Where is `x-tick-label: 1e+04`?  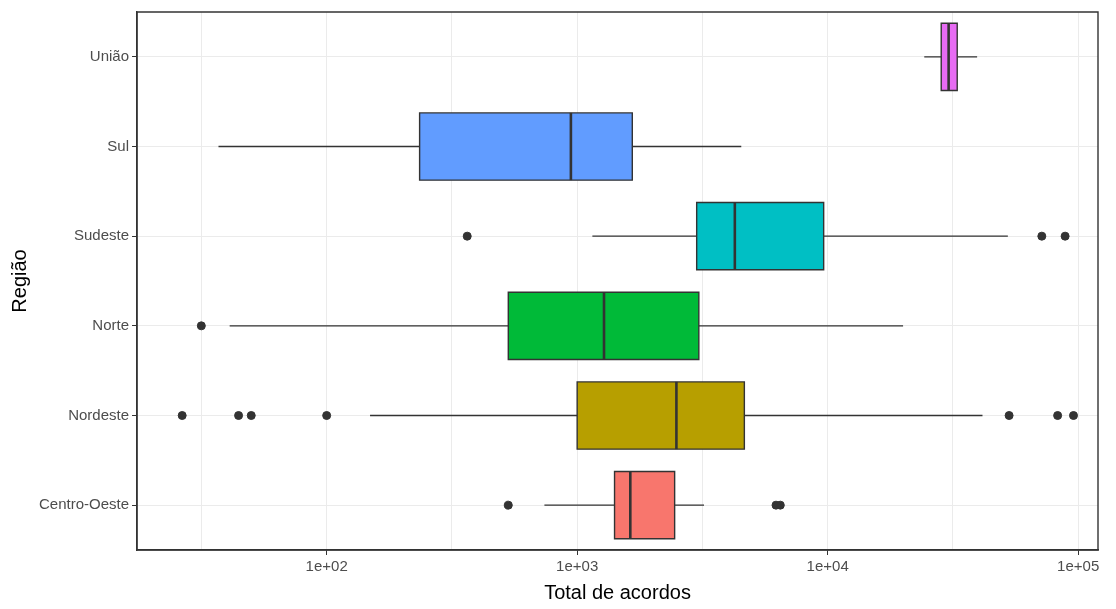 x-tick-label: 1e+04 is located at coordinates (827, 566).